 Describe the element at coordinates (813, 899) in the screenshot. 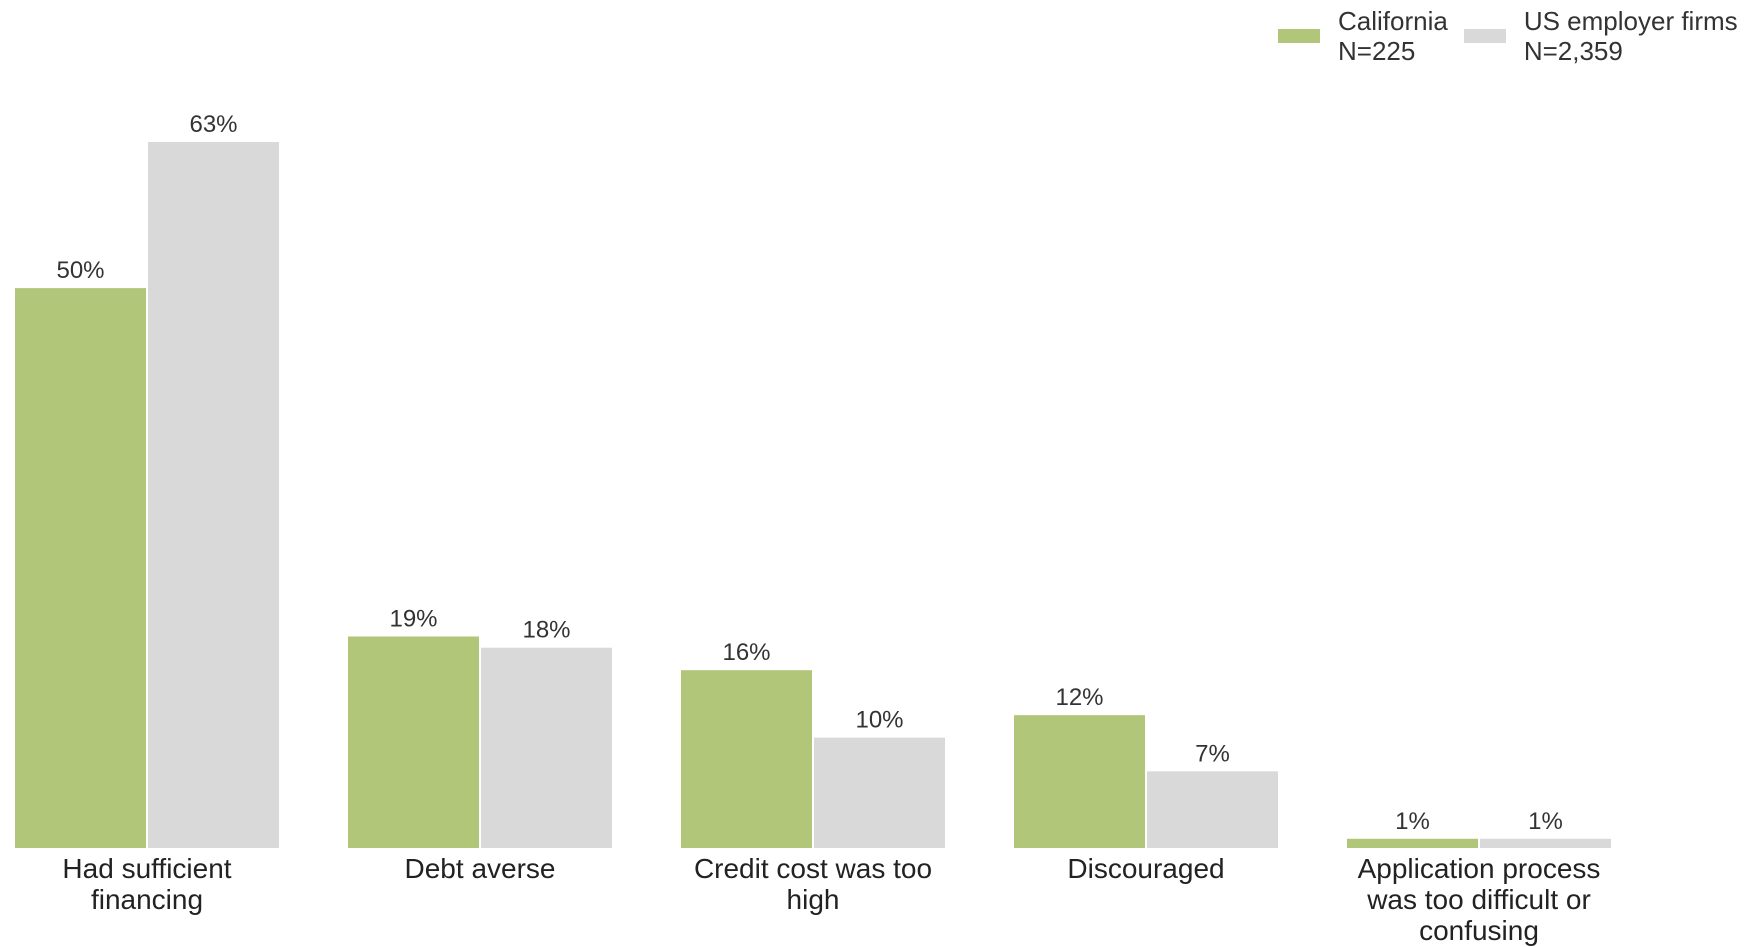

I see `category-label: high` at that location.